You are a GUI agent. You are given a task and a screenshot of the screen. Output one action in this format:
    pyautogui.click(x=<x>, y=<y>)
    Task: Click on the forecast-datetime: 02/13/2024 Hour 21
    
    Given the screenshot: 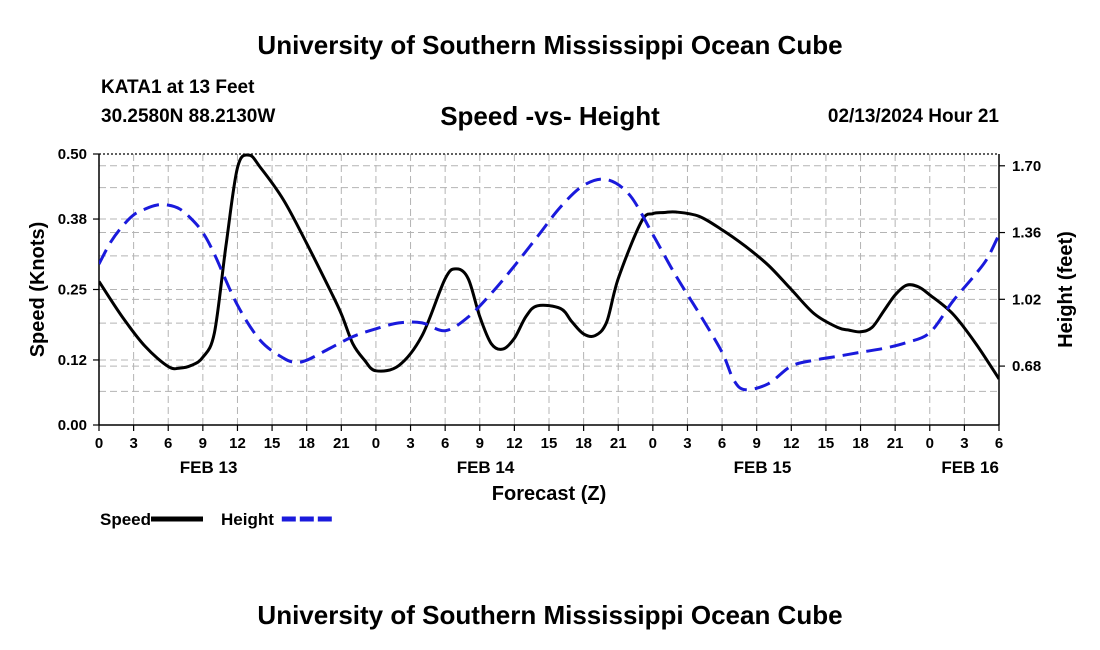 What is the action you would take?
    pyautogui.click(x=913, y=116)
    